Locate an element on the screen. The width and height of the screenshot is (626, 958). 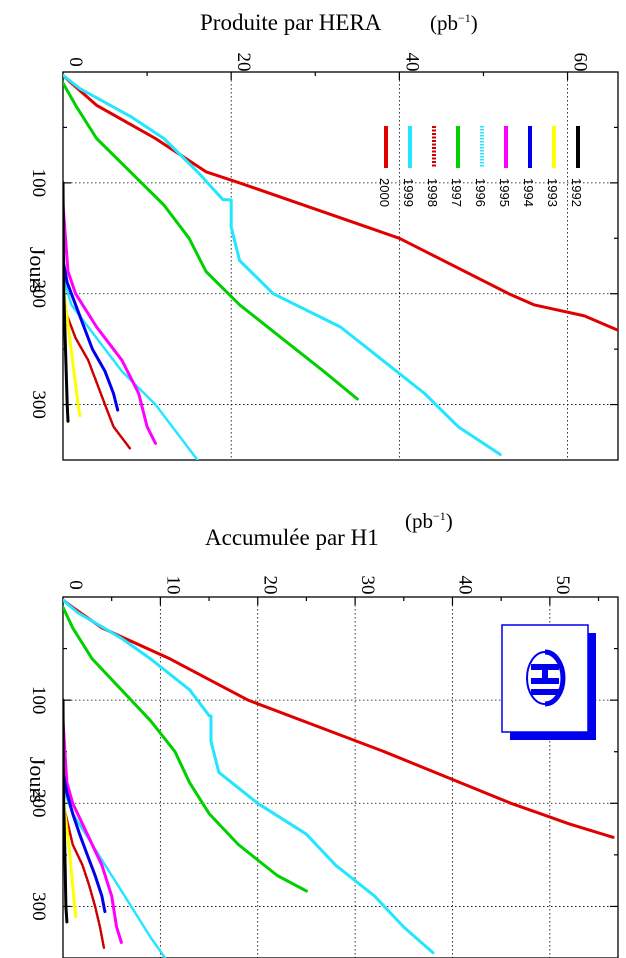
top-legend-label-1992: 1992 is located at coordinates (576, 192).